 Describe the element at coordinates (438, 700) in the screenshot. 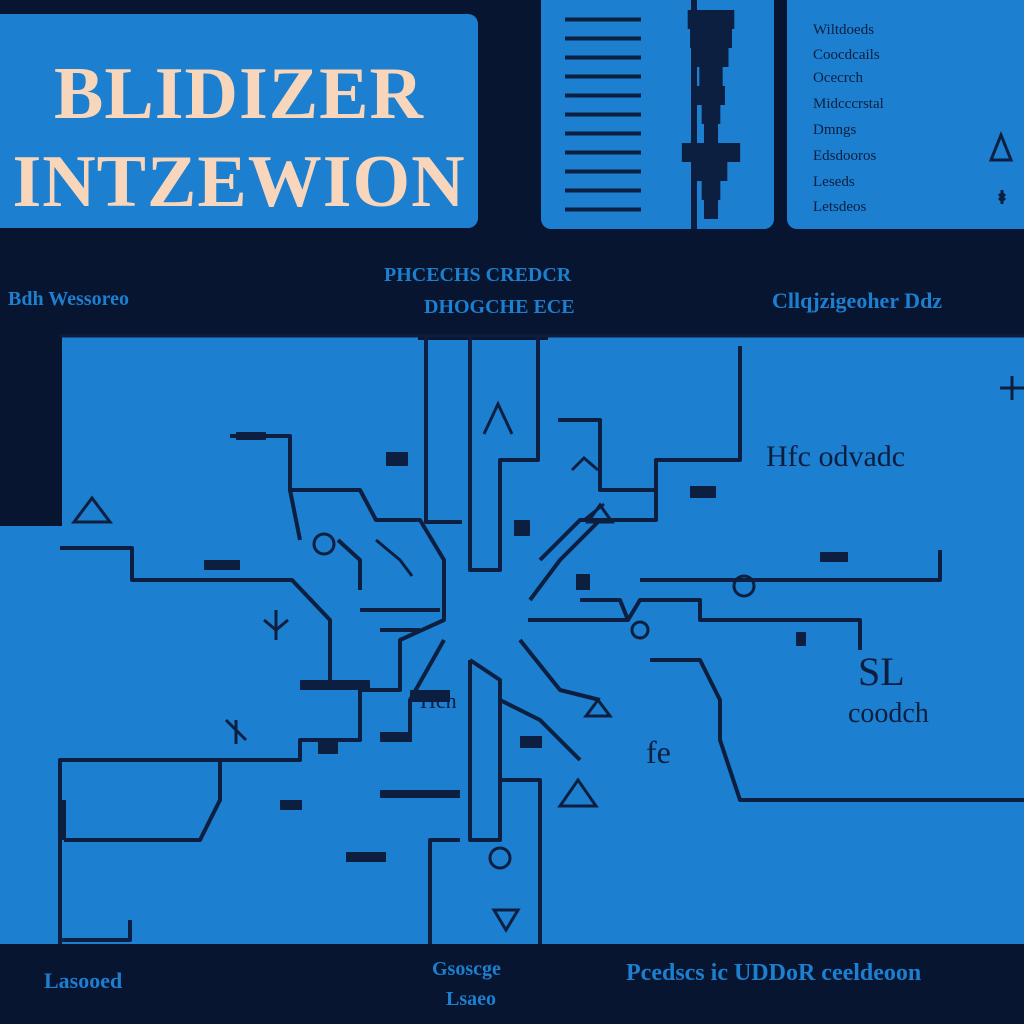

I see `map-label-center-hh: Hch` at that location.